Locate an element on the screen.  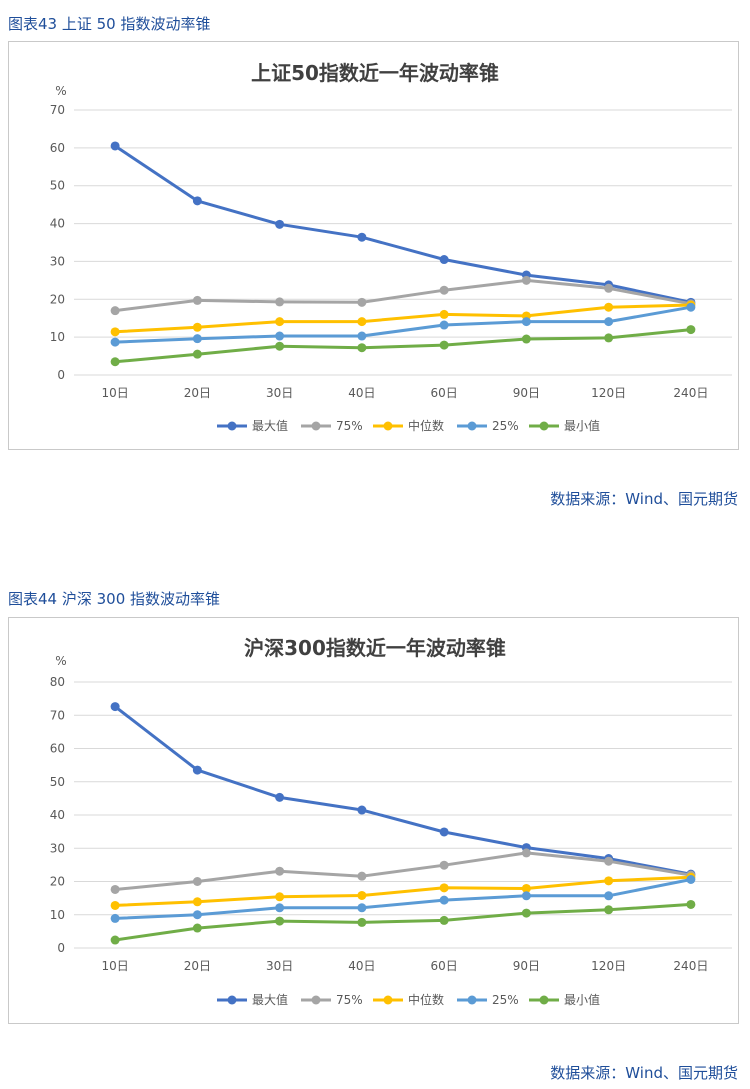
y-tick-label: 0 is located at coordinates (61, 948).